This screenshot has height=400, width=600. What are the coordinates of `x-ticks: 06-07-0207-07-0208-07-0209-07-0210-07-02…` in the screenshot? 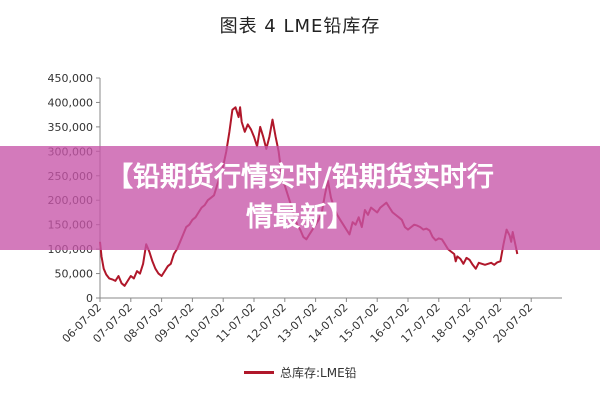 It's located at (297, 321).